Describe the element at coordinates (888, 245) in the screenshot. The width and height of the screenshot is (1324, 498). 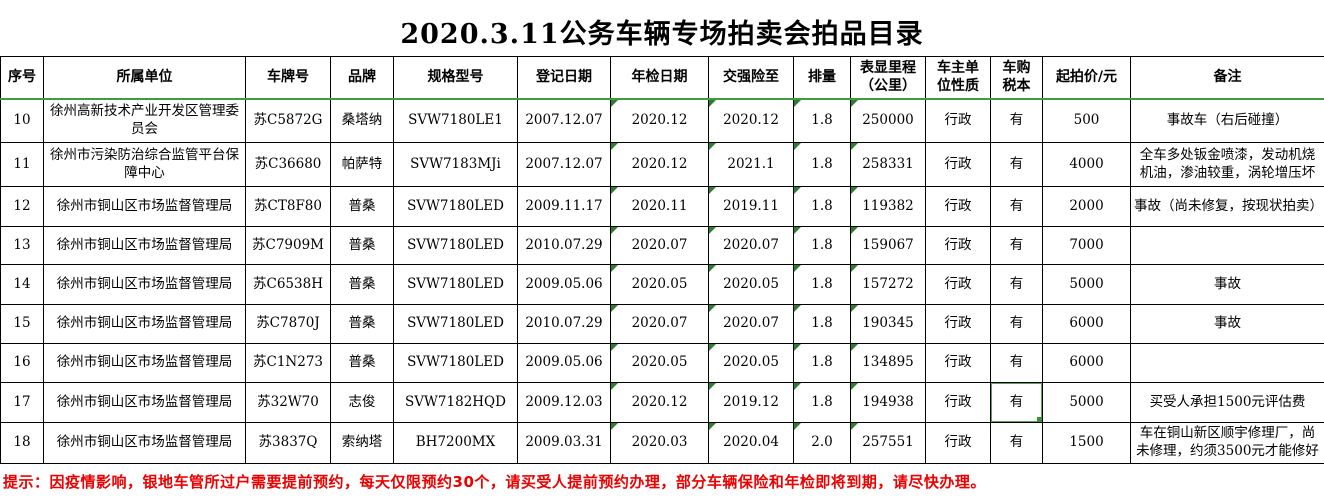
I see `cell-mileage: 159067` at that location.